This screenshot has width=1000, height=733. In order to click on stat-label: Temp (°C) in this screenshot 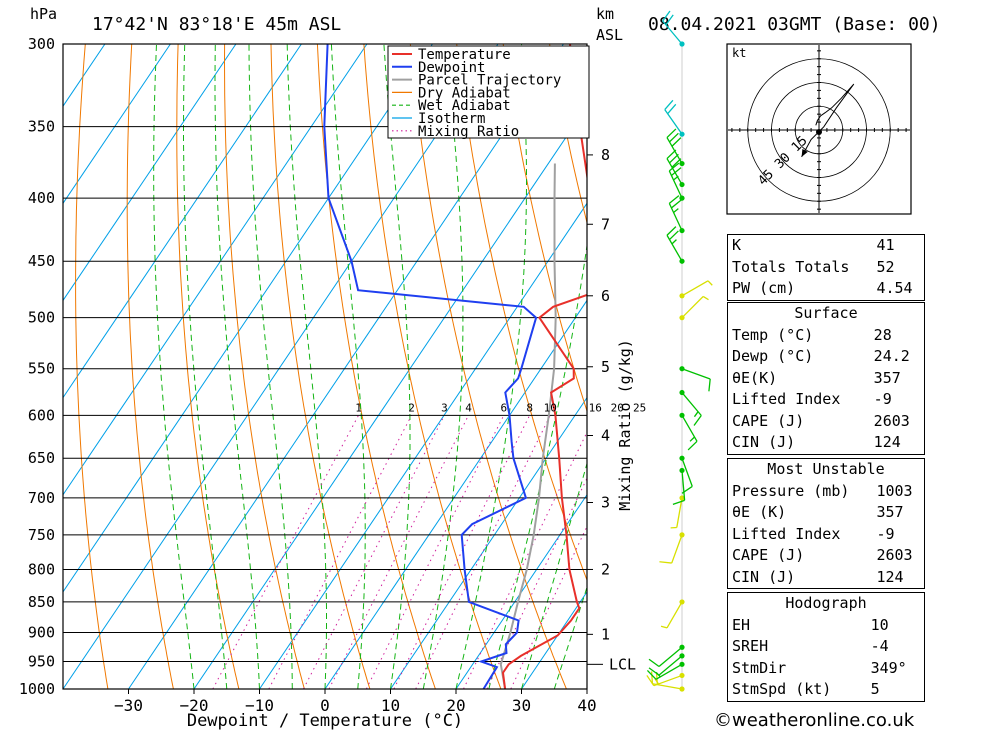, I will do `click(773, 334)`.